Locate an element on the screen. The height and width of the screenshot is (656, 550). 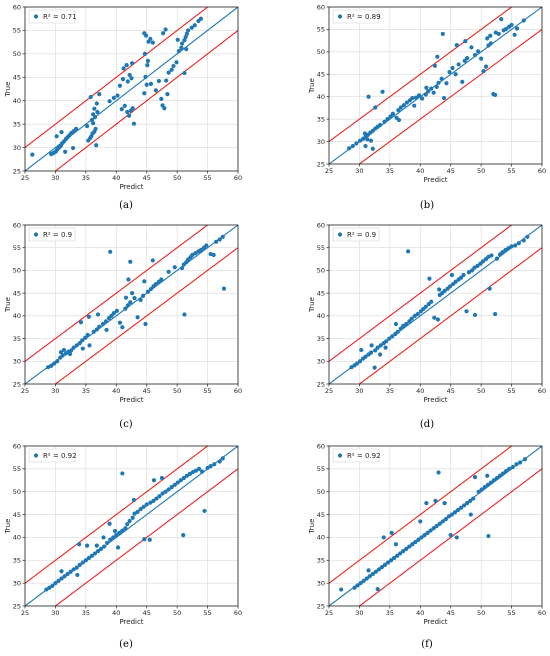
y-tick-label: 25 is located at coordinates (17, 171).